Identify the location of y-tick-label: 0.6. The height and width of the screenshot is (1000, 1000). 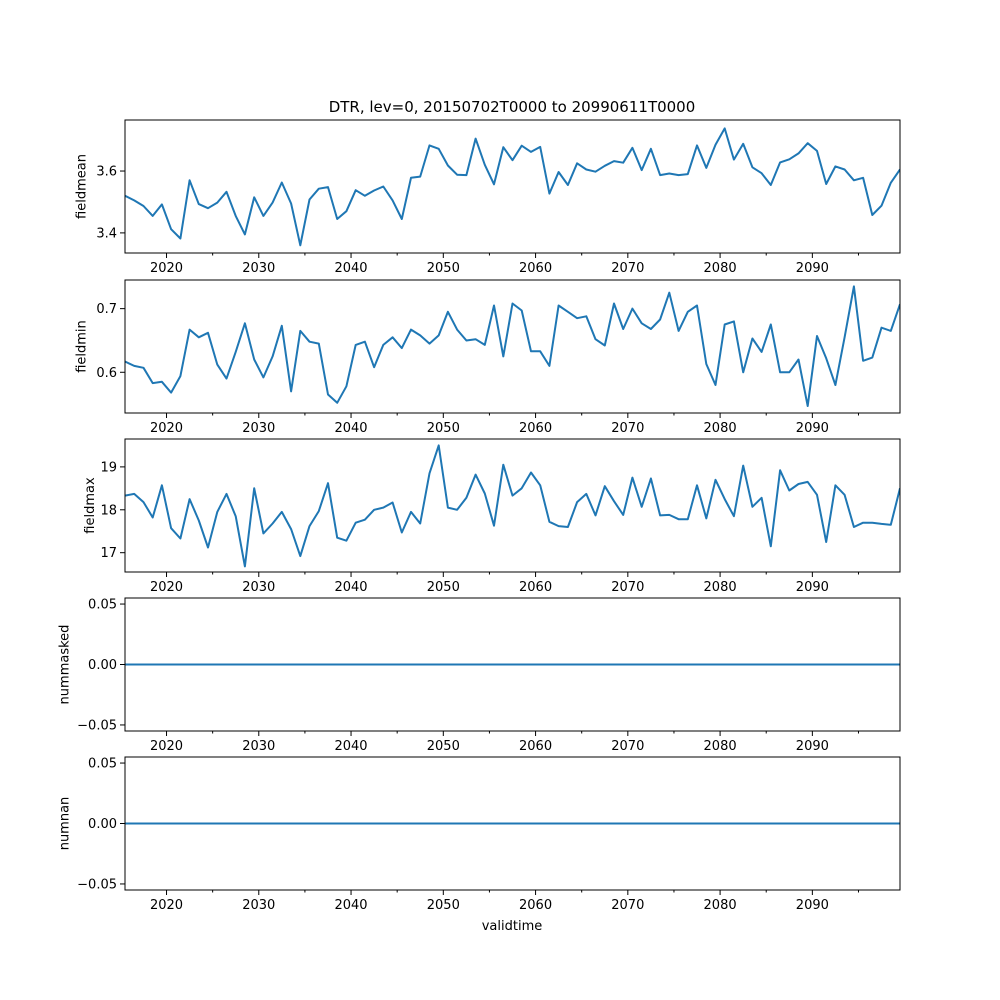
(106, 373).